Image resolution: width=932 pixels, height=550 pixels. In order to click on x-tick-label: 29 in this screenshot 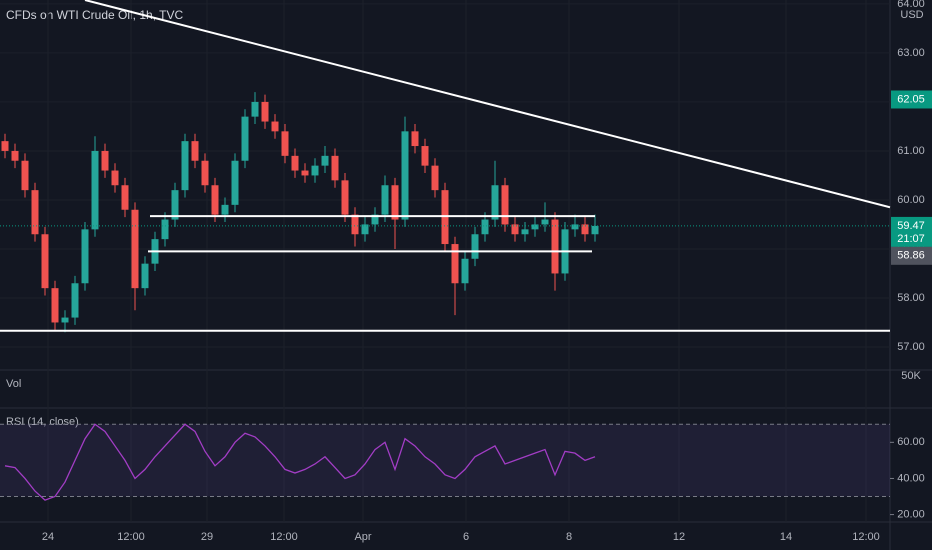, I will do `click(207, 537)`.